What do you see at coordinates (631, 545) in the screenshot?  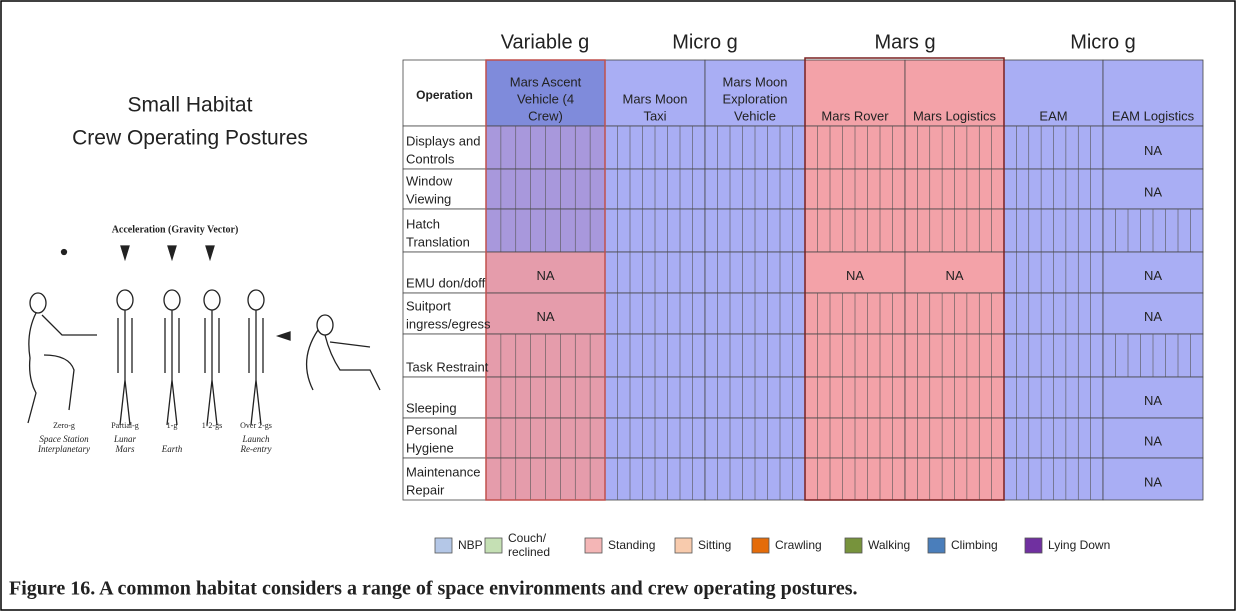 I see `legend-label: Standing` at bounding box center [631, 545].